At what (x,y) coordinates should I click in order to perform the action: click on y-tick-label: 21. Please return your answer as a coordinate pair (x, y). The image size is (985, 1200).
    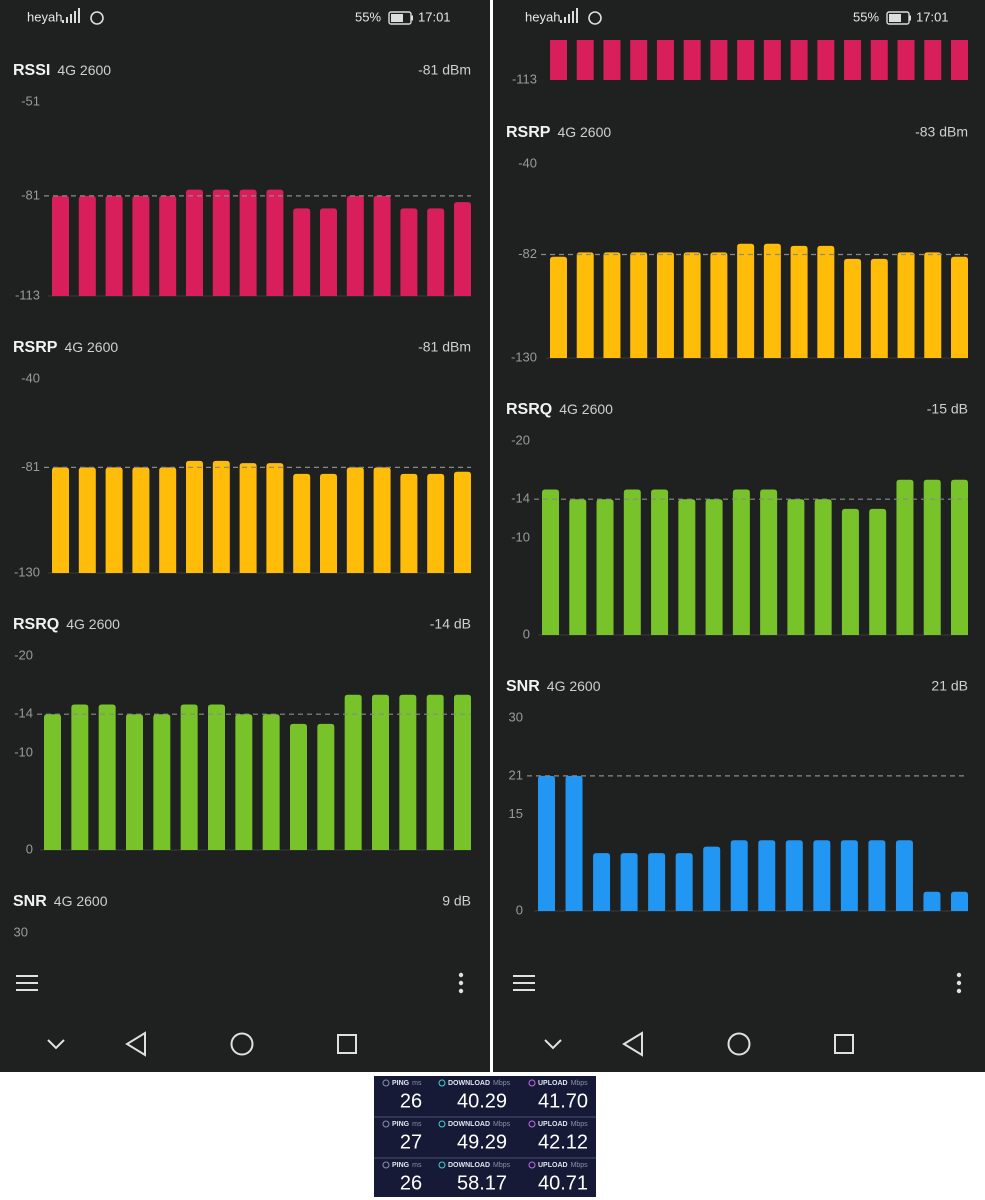
    Looking at the image, I should click on (516, 774).